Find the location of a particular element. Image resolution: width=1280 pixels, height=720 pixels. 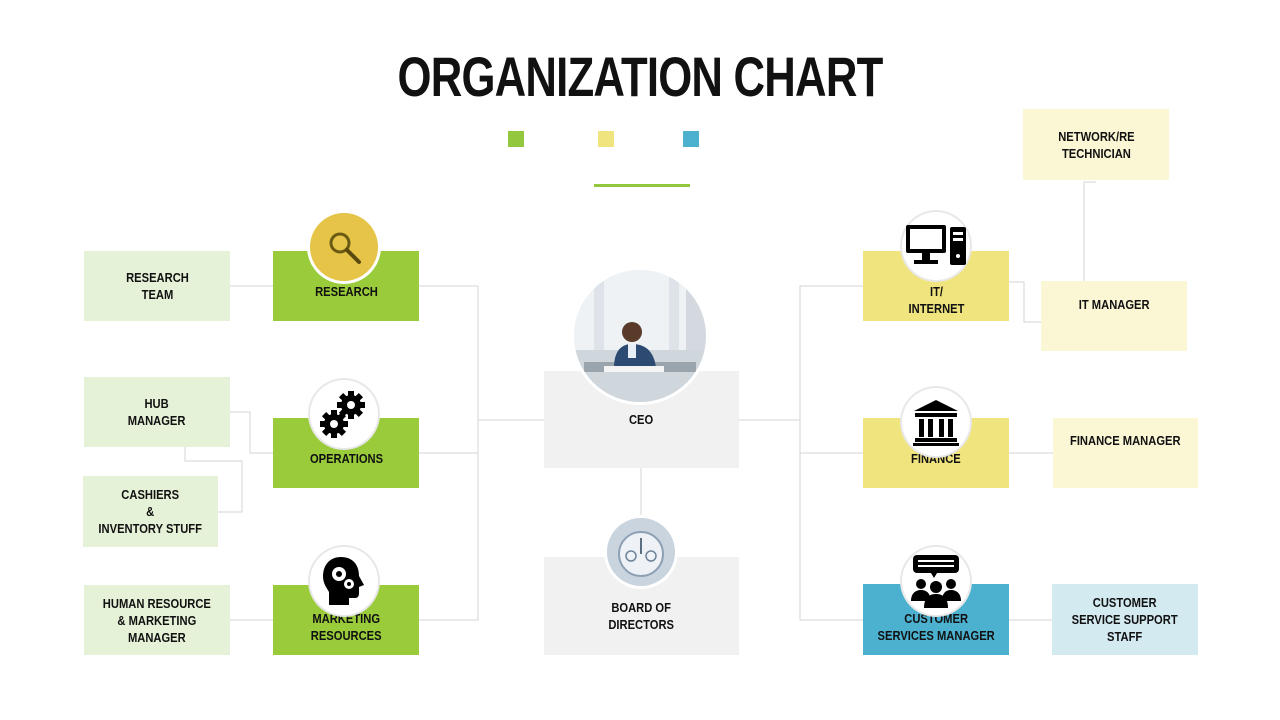

board-label: BOARD OF DIRECTORS is located at coordinates (641, 616).